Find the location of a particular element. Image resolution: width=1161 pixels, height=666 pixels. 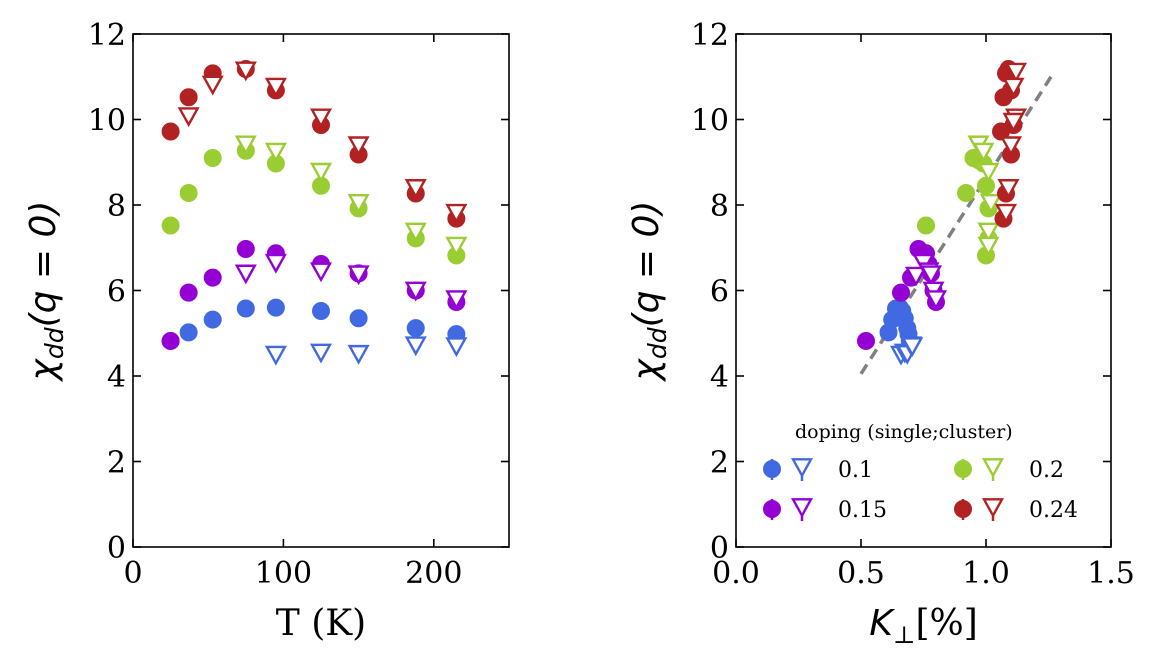

series-0_2-single is located at coordinates (313, 203).